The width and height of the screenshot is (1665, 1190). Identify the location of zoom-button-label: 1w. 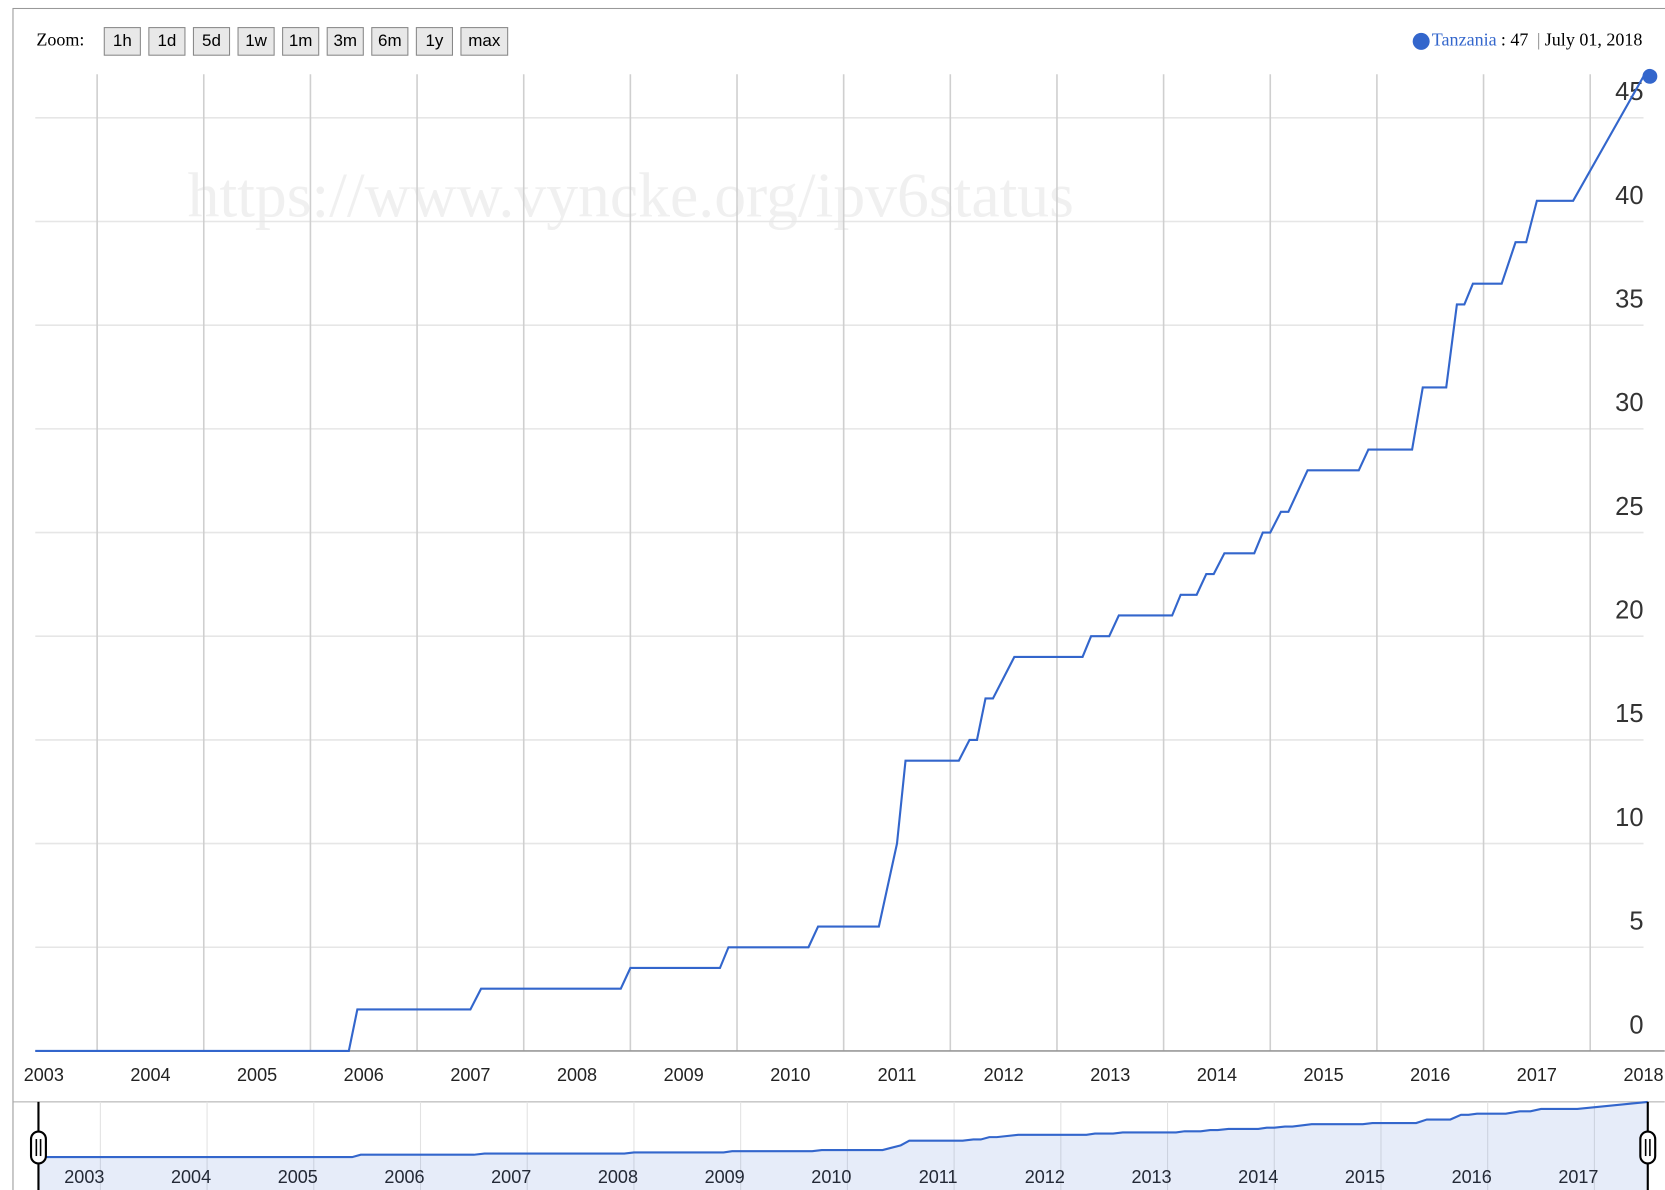
(256, 40).